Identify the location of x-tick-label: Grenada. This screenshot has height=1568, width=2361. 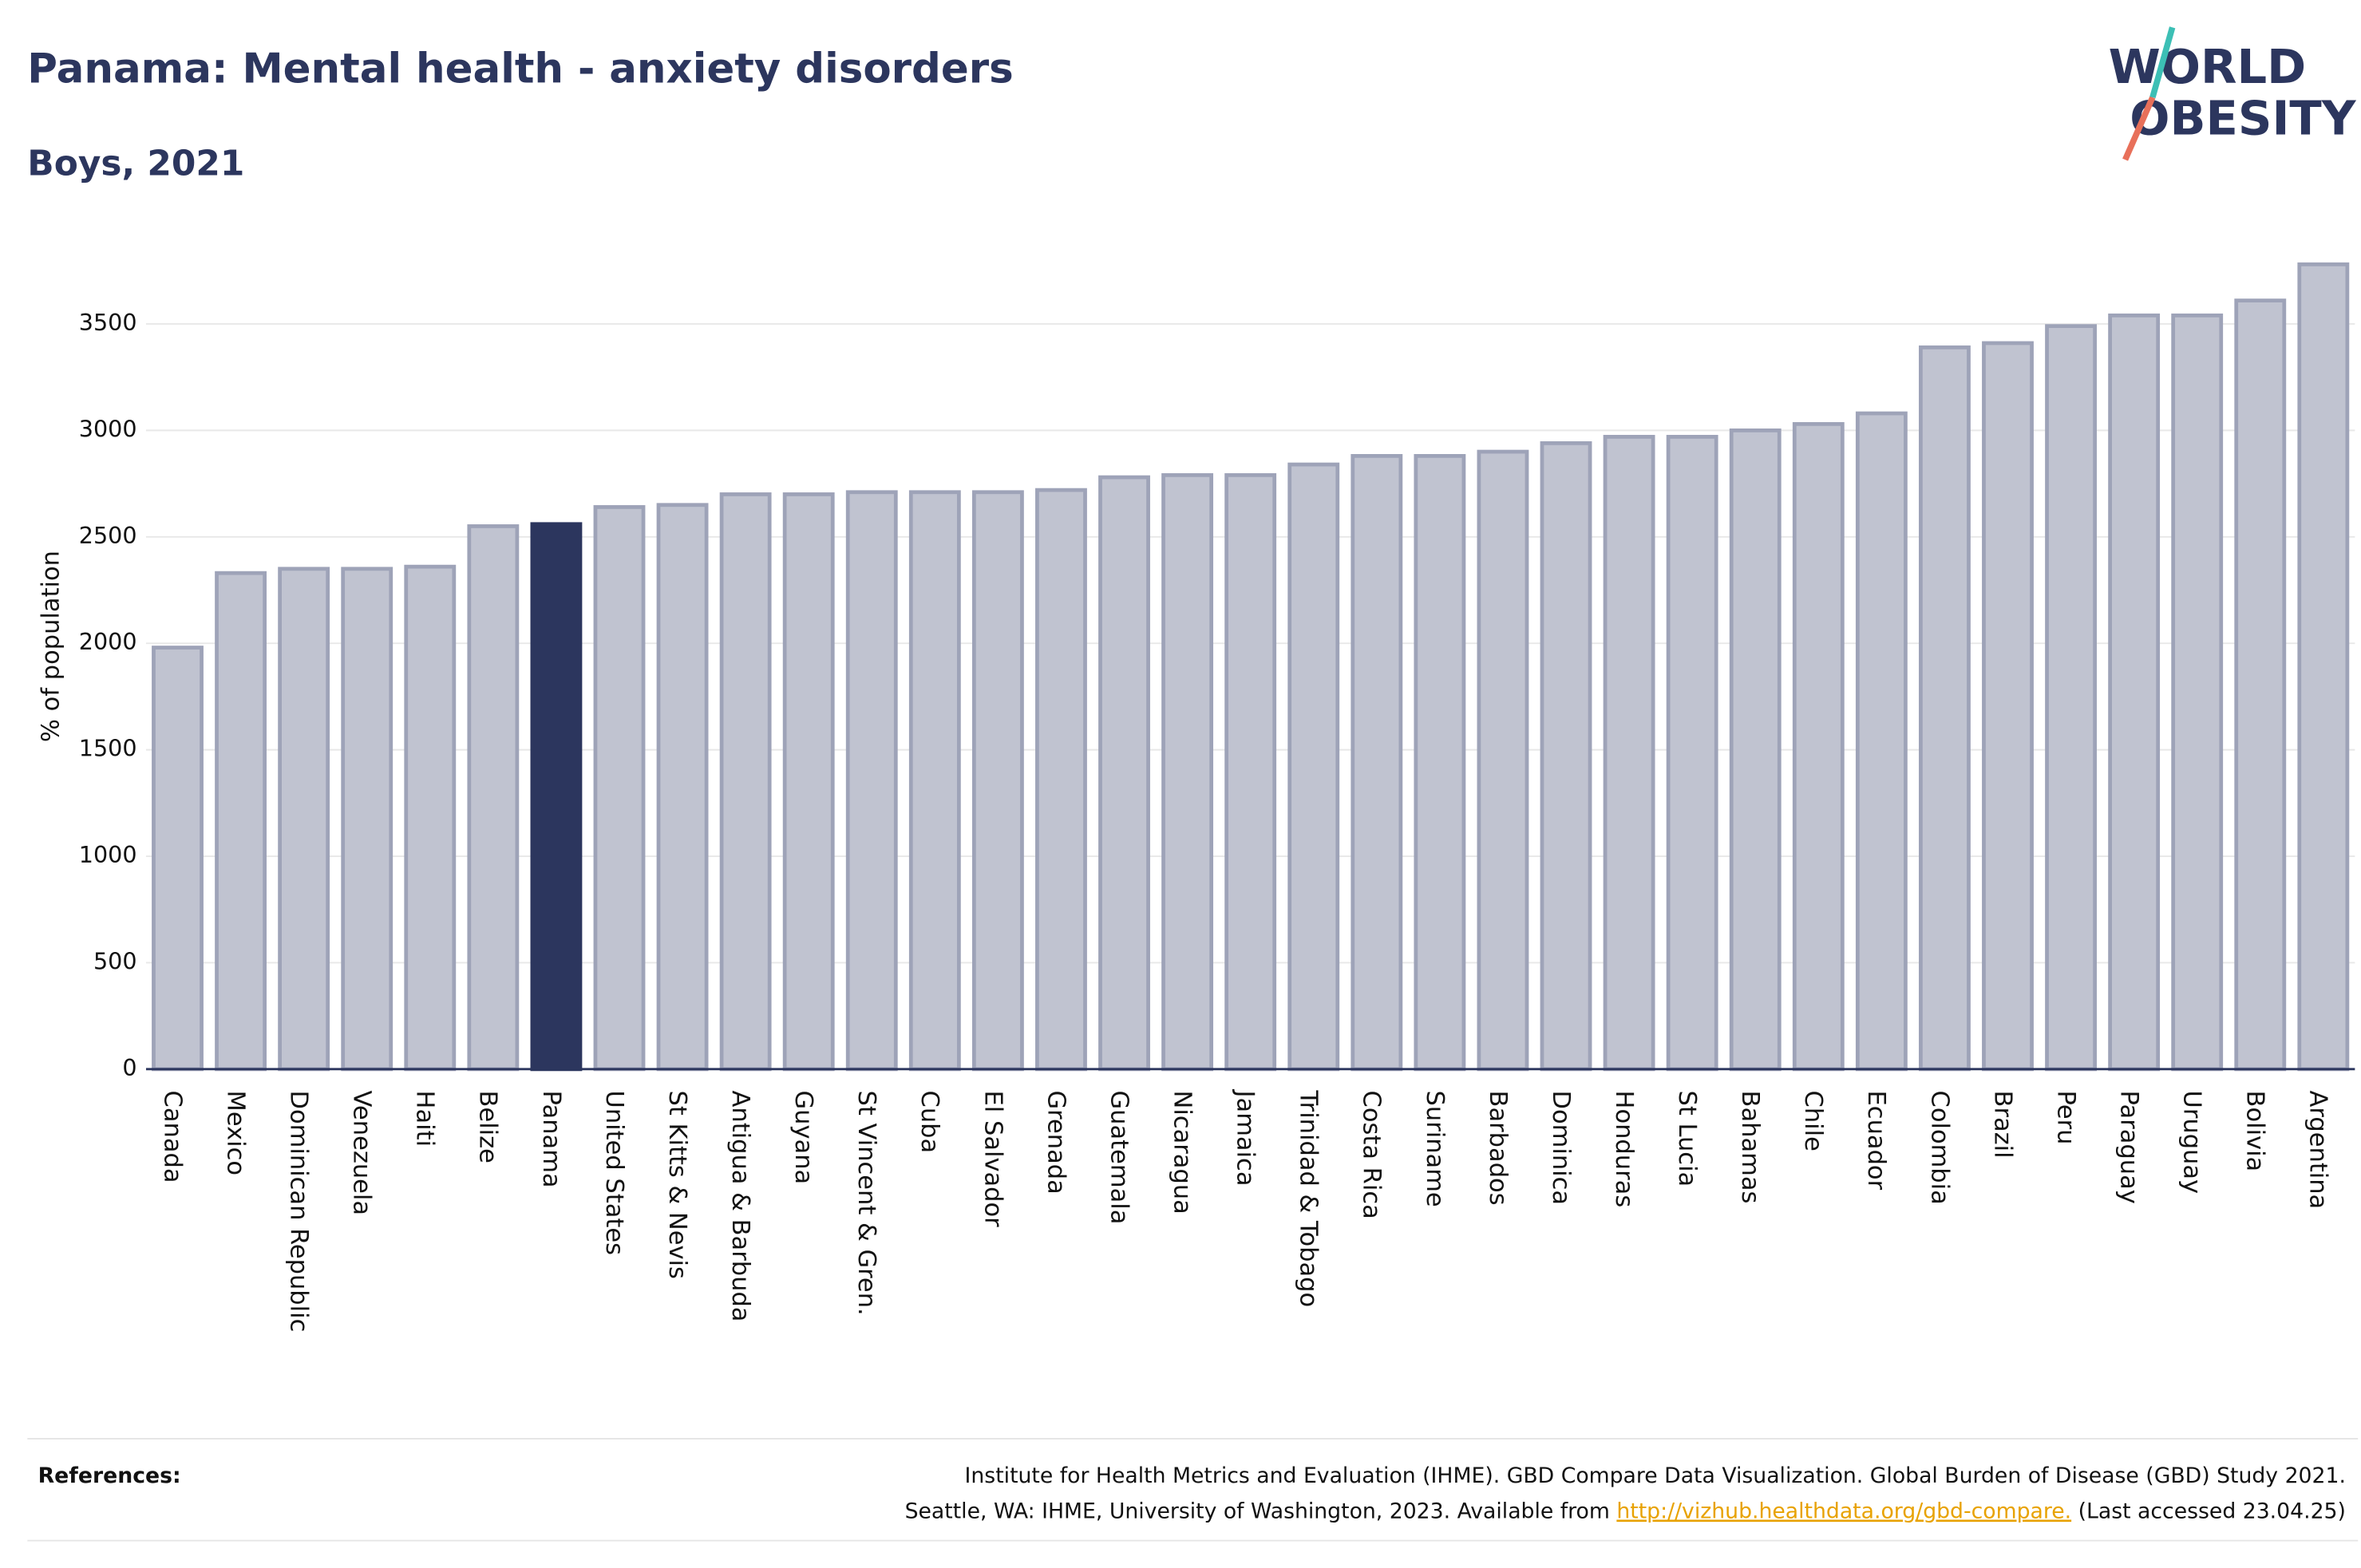
(1056, 1143).